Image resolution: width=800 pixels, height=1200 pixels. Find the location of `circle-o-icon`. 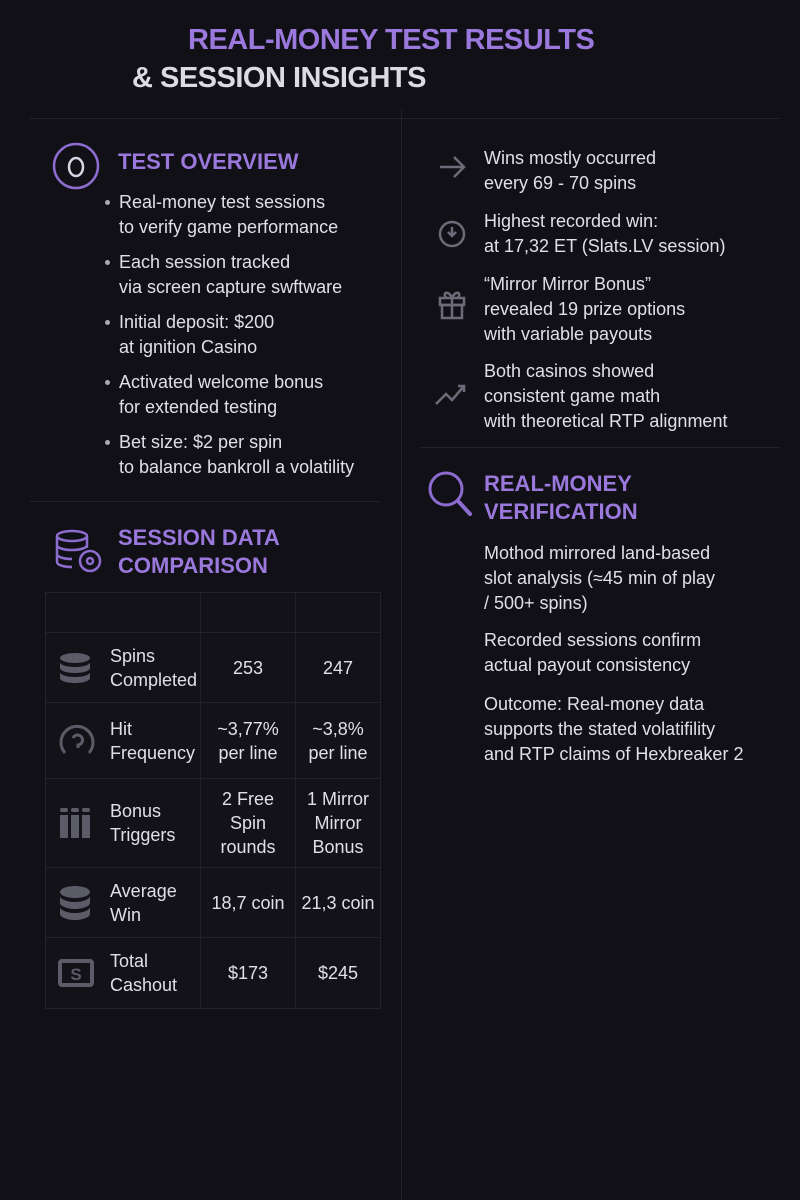

circle-o-icon is located at coordinates (76, 166).